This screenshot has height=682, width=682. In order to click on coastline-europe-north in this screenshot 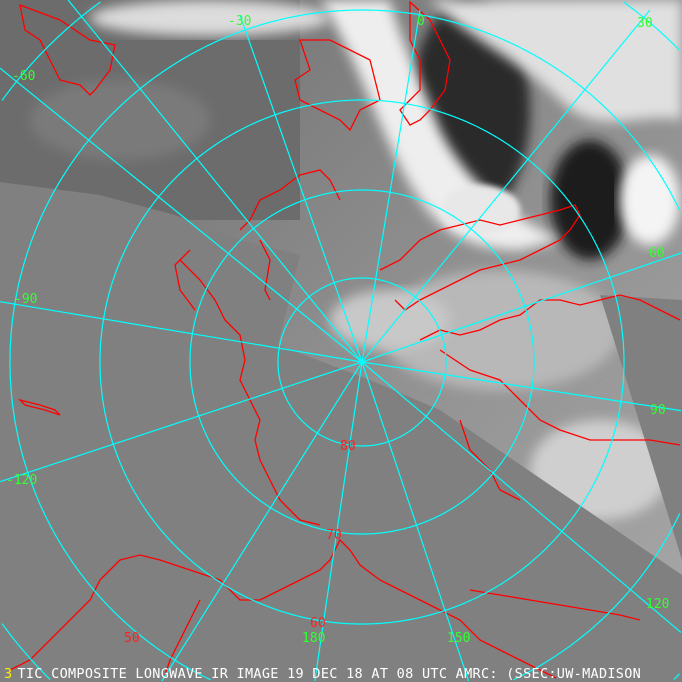, I will do `click(410, 240)`.